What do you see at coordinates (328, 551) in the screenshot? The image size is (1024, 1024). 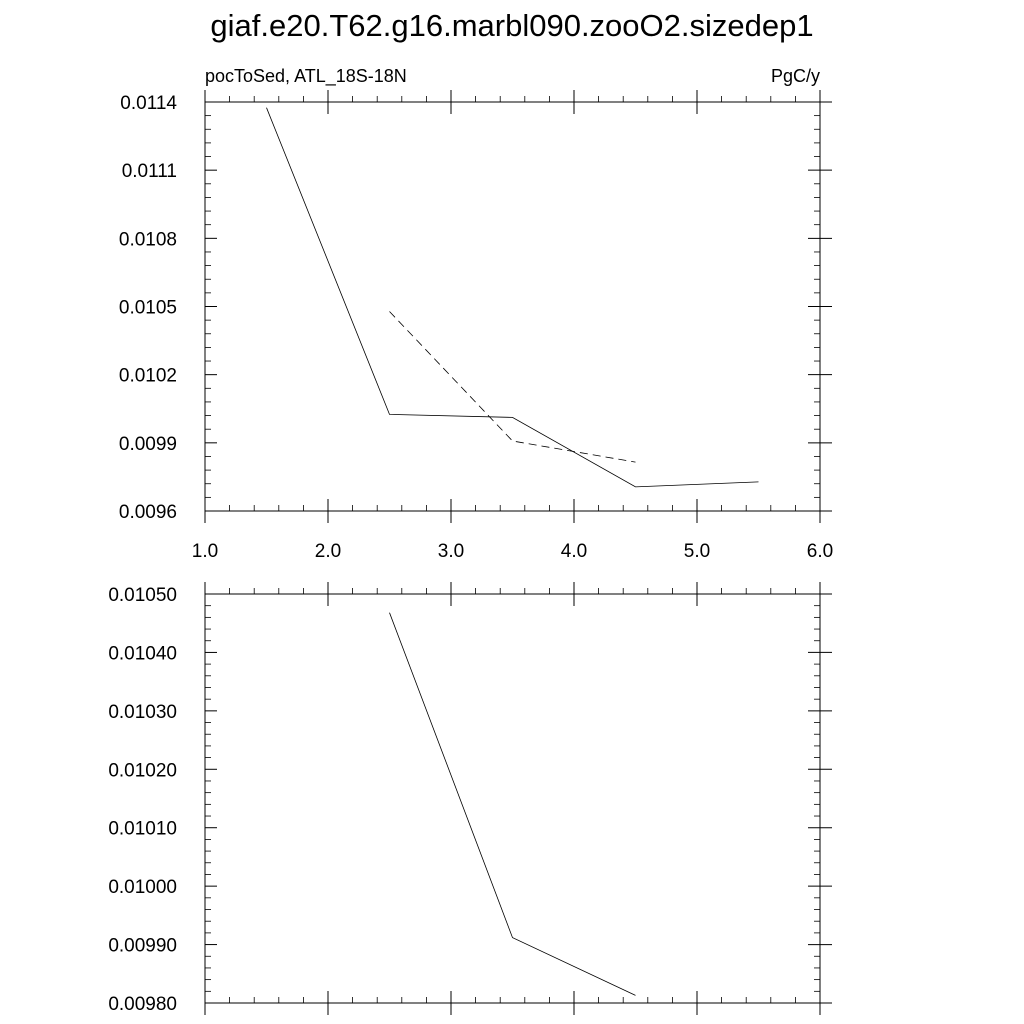 I see `x-tick-label: 2.0` at bounding box center [328, 551].